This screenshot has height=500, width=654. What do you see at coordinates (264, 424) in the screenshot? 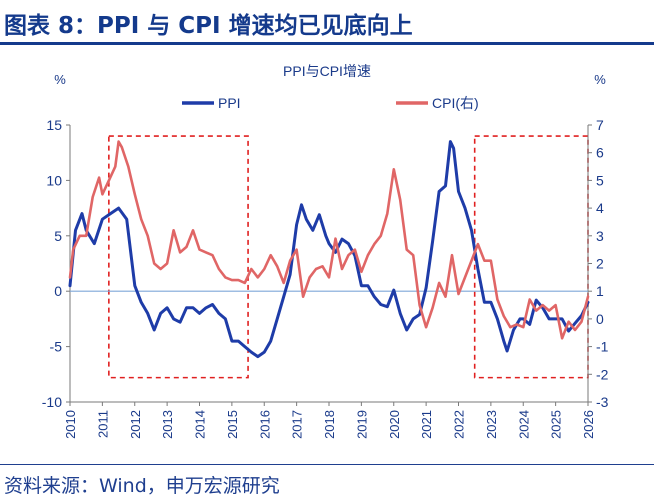
I see `x-tick-label-2016: 2016` at bounding box center [264, 424].